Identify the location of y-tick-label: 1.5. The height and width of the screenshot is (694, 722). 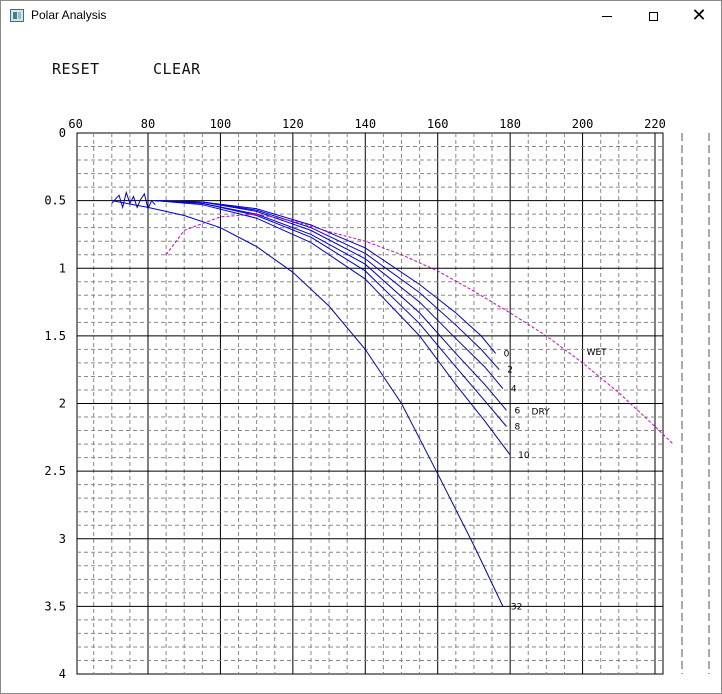
(55, 336).